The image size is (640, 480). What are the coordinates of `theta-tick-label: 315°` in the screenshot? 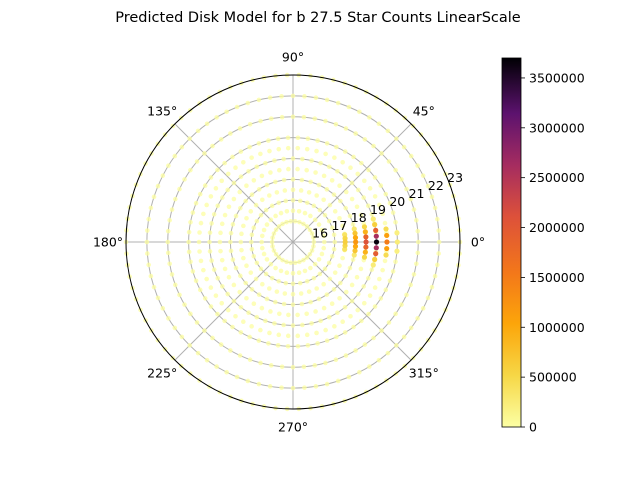 It's located at (424, 372).